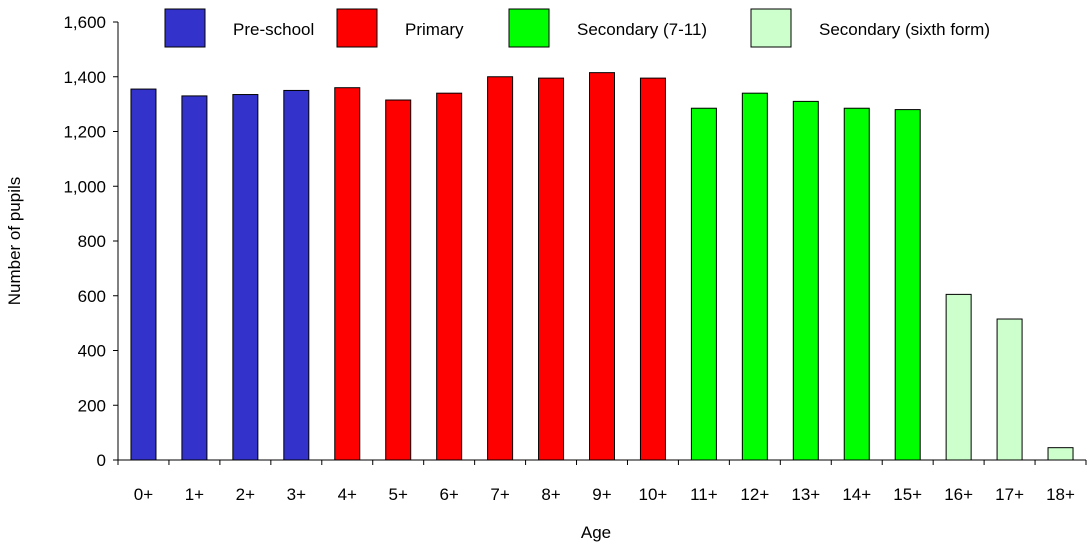 This screenshot has height=544, width=1091. What do you see at coordinates (653, 494) in the screenshot?
I see `x-tick-label: 10+` at bounding box center [653, 494].